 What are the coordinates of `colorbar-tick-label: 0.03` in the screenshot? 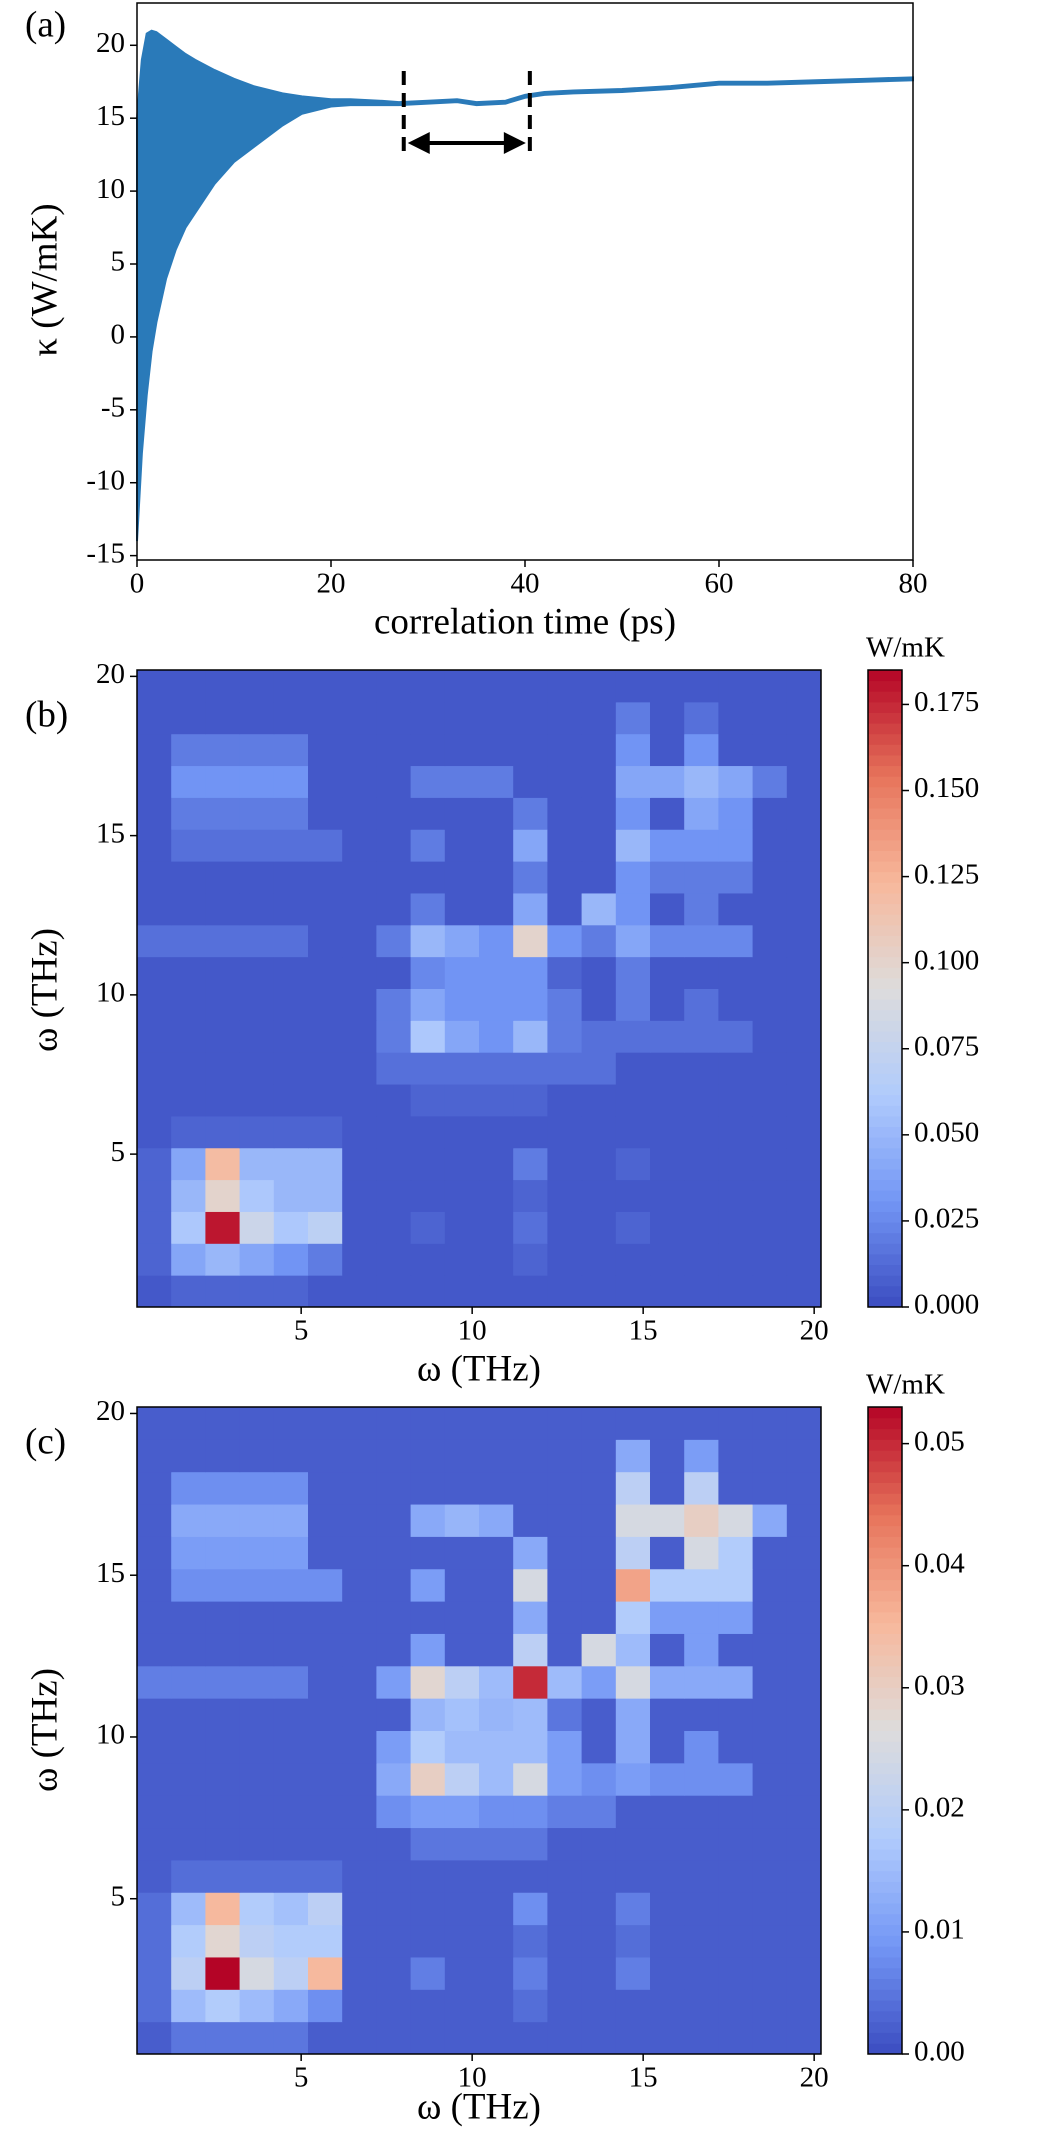 It's located at (939, 1685).